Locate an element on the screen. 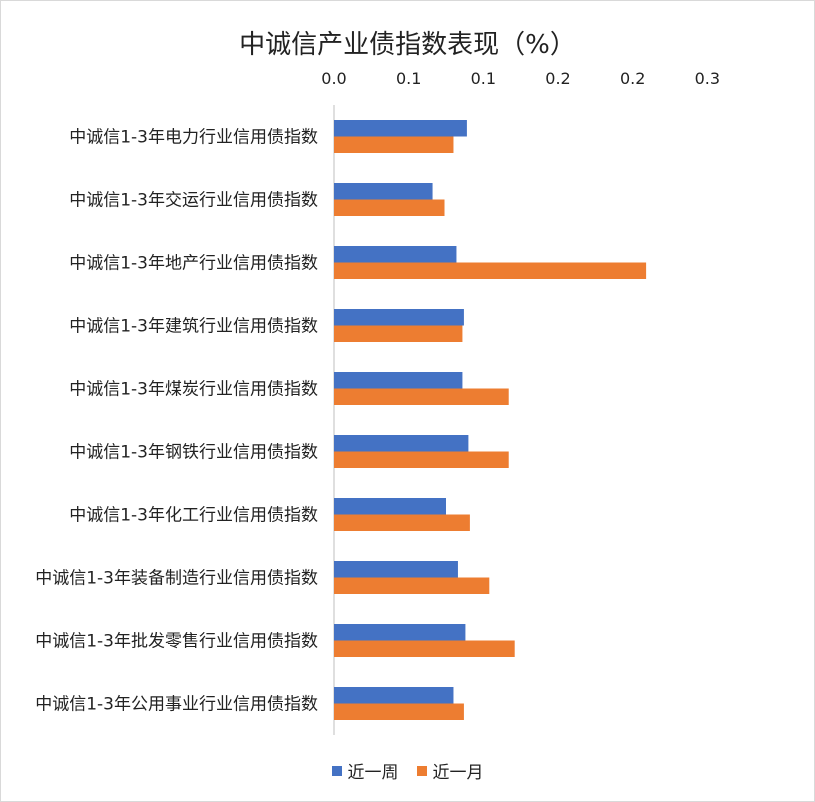 The height and width of the screenshot is (802, 815). legend-label-month: 近一月 is located at coordinates (458, 773).